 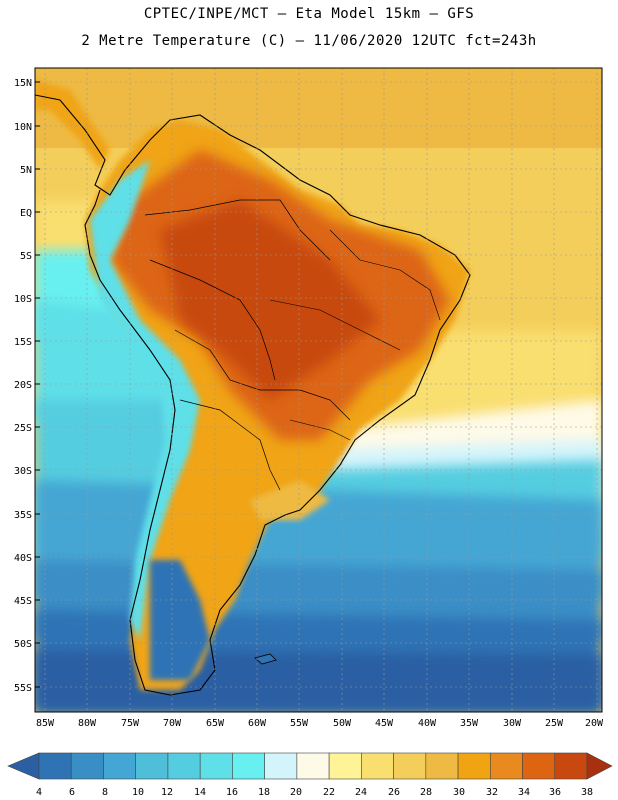 What do you see at coordinates (105, 792) in the screenshot?
I see `colorbar-label: 8` at bounding box center [105, 792].